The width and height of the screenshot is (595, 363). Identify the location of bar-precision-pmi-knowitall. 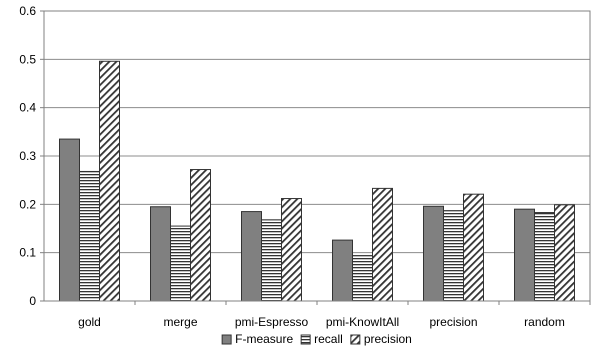
(382, 244).